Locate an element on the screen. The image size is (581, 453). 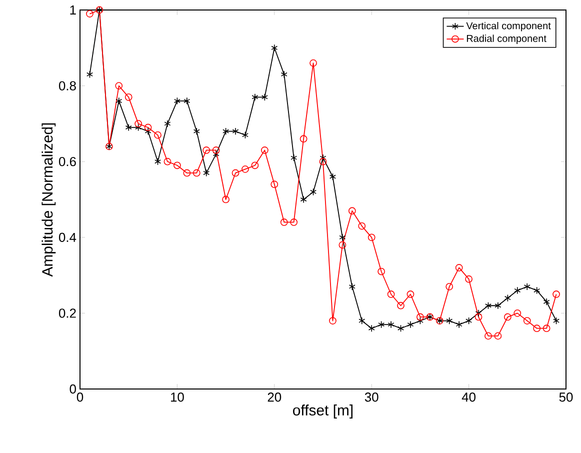
x-tick-label: 0 is located at coordinates (80, 397).